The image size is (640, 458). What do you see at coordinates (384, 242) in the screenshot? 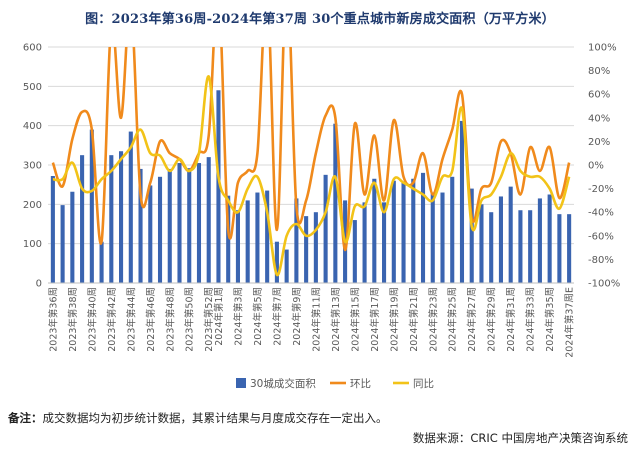
I see `bar-2024年第18周` at bounding box center [384, 242].